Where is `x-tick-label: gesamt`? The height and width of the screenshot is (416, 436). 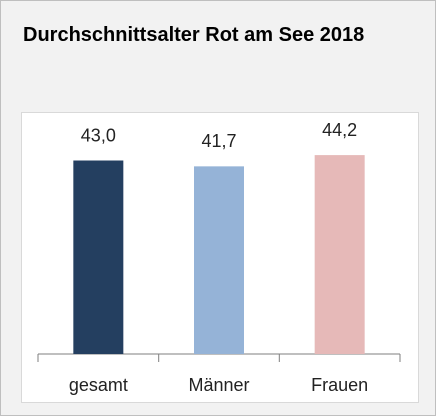 x-tick-label: gesamt is located at coordinates (98, 385).